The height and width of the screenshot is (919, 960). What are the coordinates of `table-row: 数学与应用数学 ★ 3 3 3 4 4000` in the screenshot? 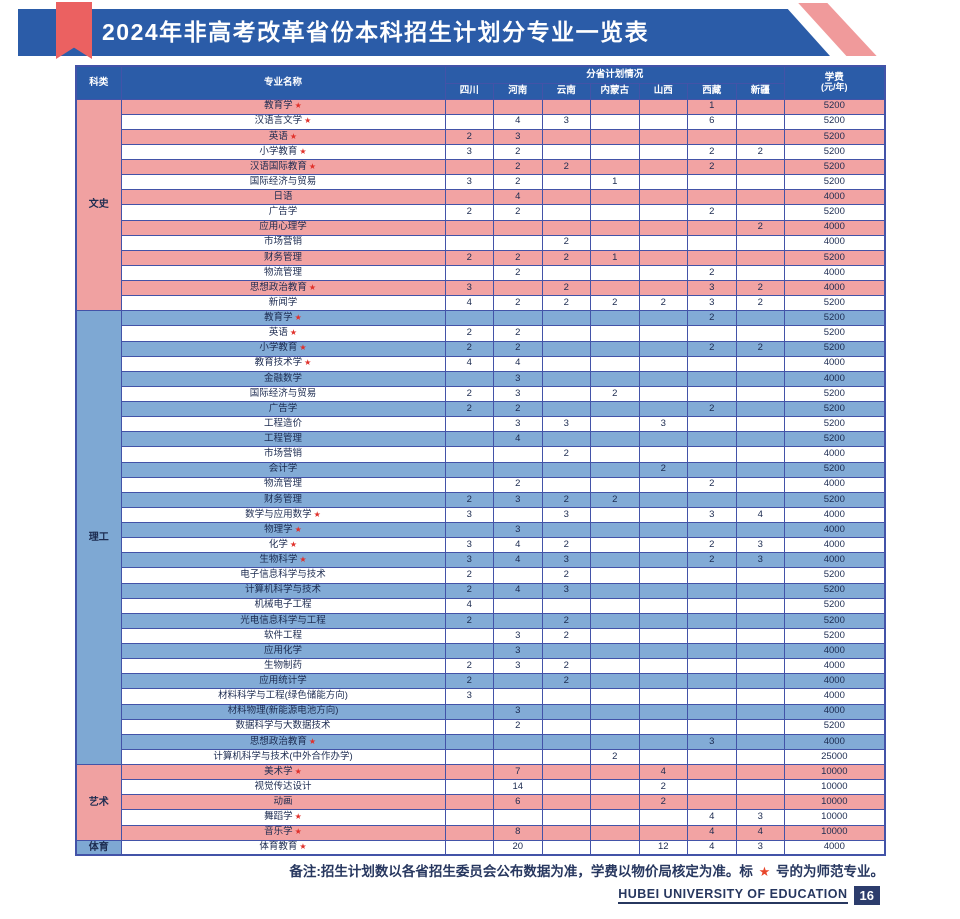 It's located at (481, 515).